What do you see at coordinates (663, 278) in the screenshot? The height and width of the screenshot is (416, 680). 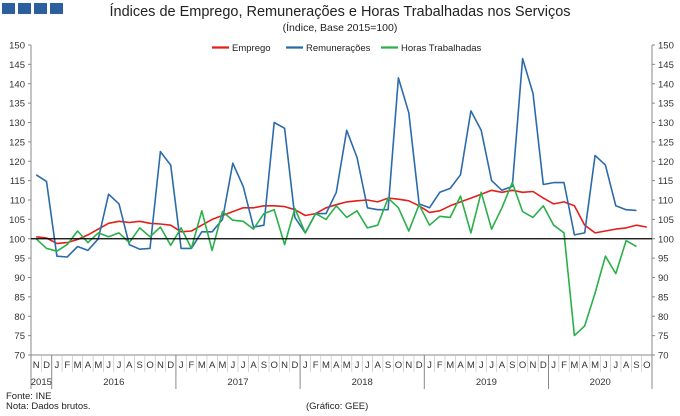 I see `y-tick-label-right: 90` at bounding box center [663, 278].